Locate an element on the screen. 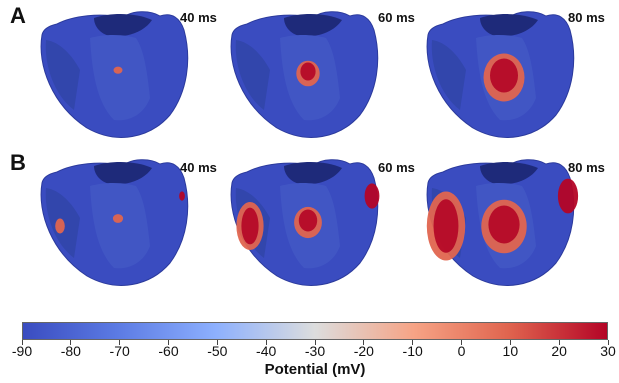 This screenshot has height=383, width=619. time-label-b-2: 60 ms is located at coordinates (396, 167).